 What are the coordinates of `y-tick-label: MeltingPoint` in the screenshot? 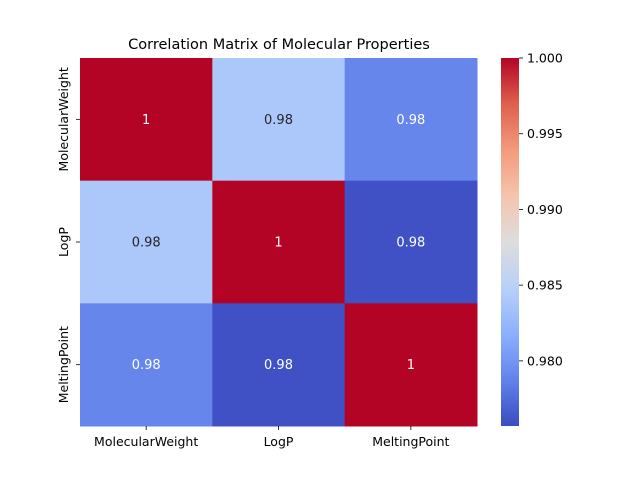 It's located at (63, 364).